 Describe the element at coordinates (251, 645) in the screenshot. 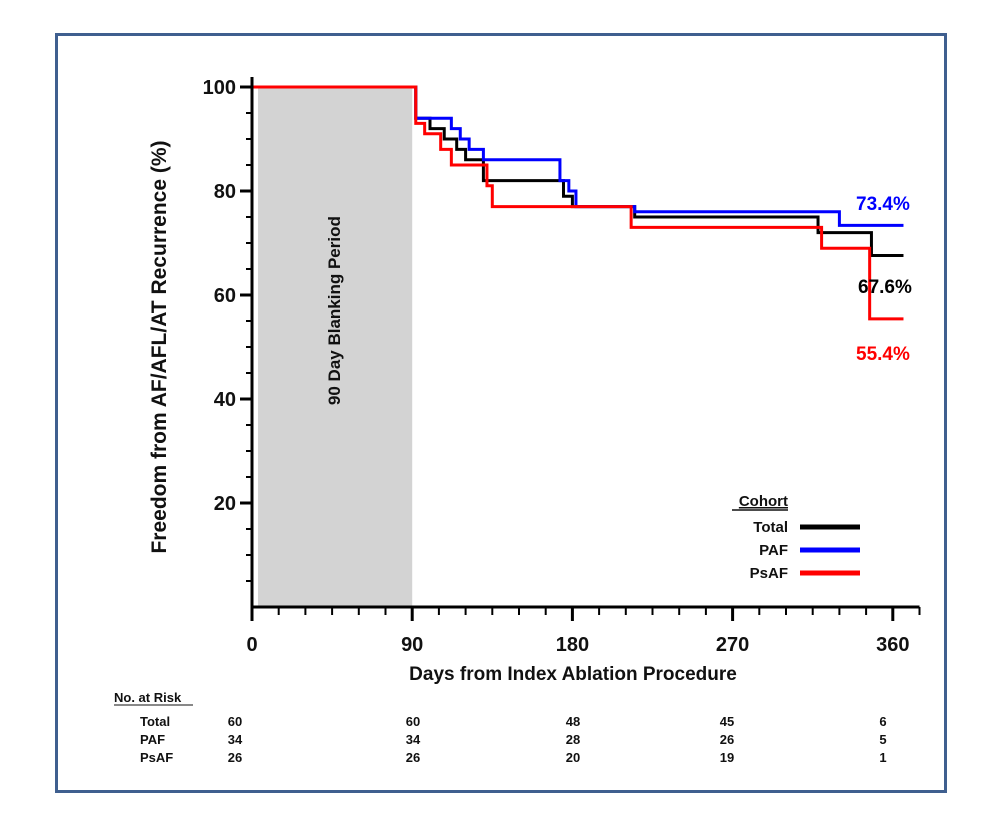

I see `x-tick-label: 0` at that location.